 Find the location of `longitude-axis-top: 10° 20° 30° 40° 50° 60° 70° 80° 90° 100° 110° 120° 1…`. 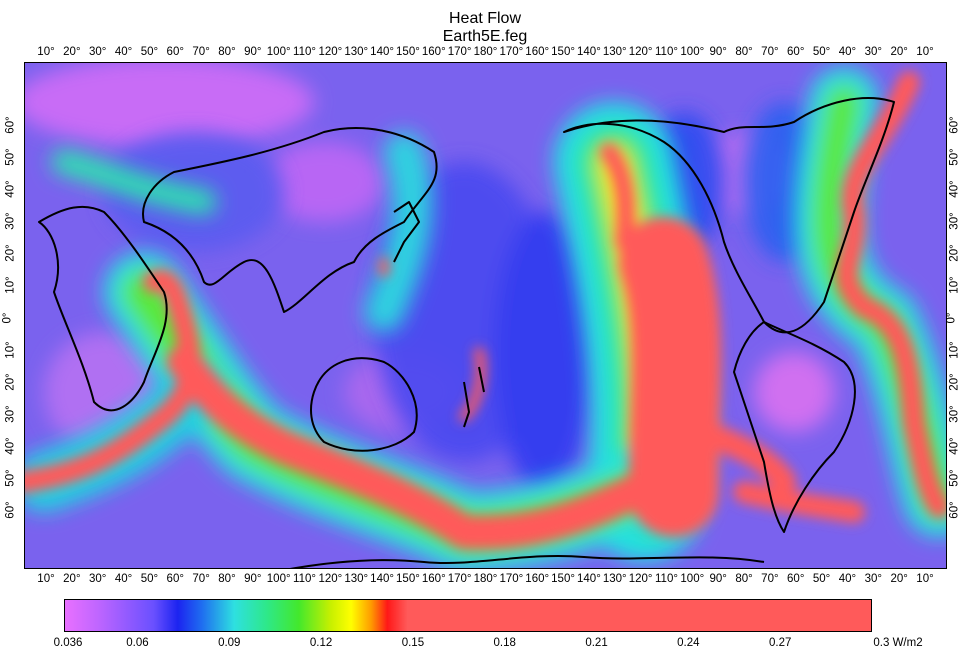

longitude-axis-top: 10° 20° 30° 40° 50° 60° 70° 80° 90° 100° 110° 120° 1… is located at coordinates (485, 54).